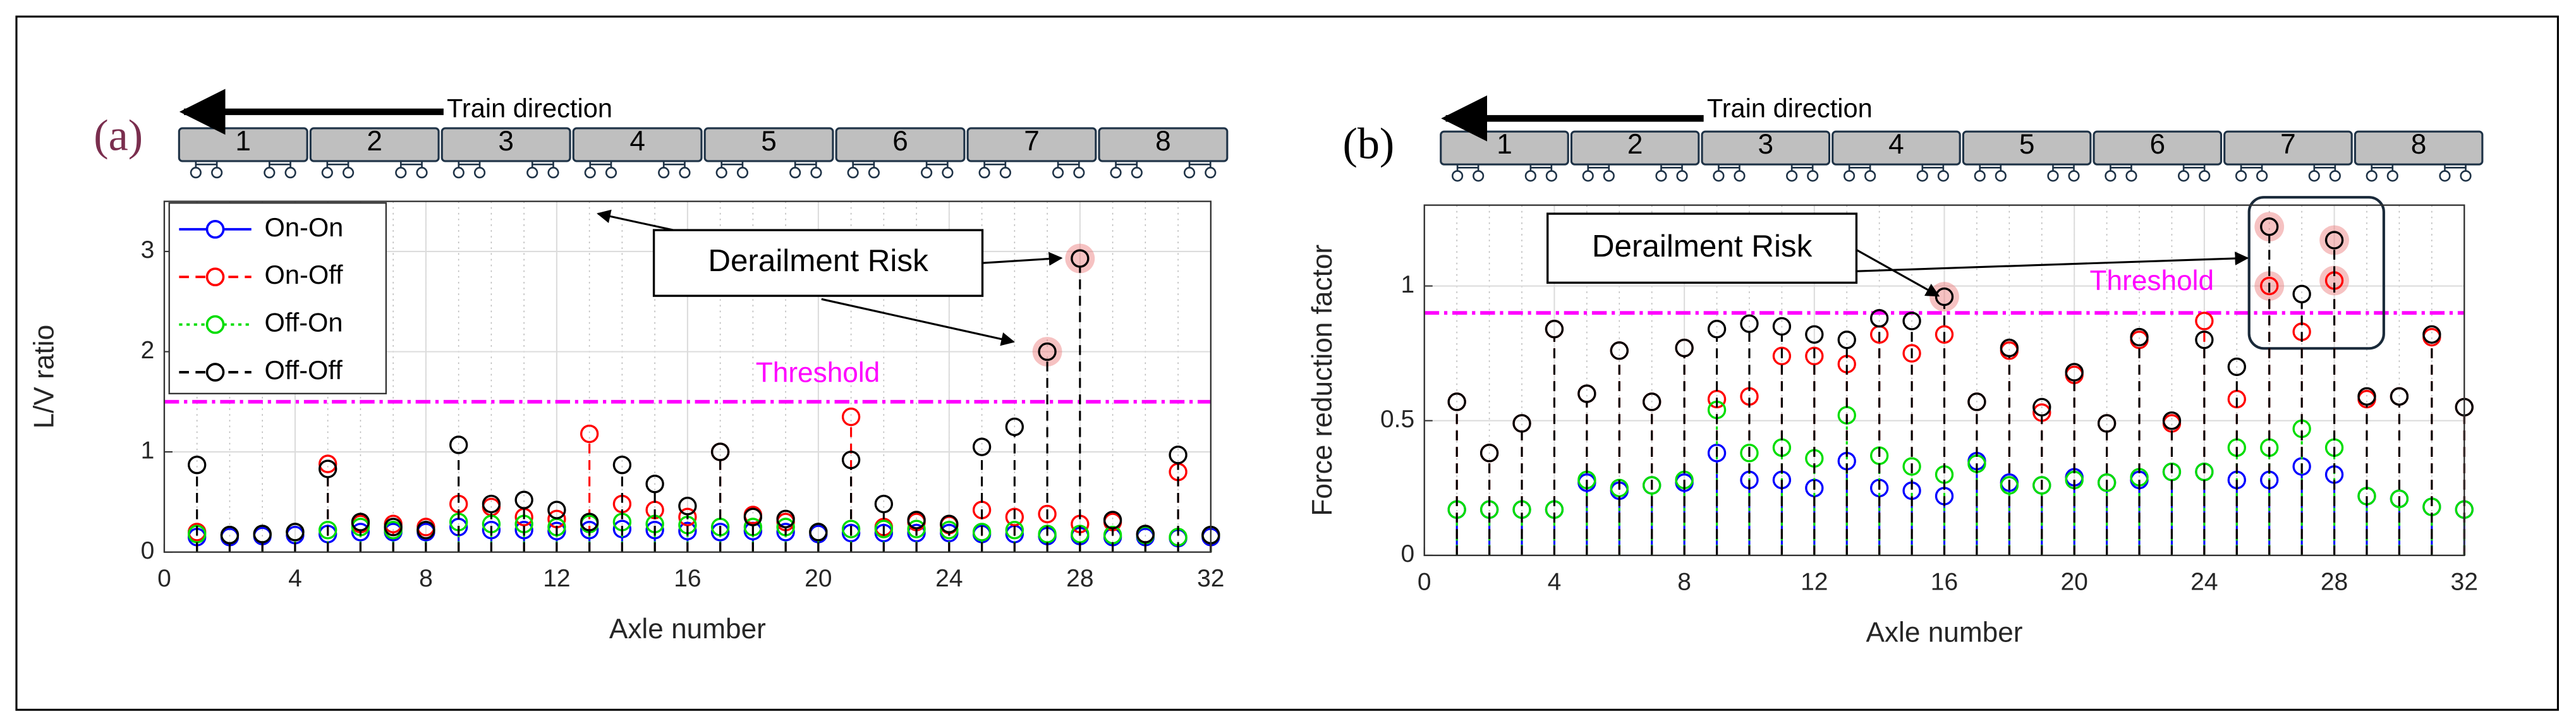 This screenshot has width=2576, height=728. I want to click on car-number: 4, so click(1896, 144).